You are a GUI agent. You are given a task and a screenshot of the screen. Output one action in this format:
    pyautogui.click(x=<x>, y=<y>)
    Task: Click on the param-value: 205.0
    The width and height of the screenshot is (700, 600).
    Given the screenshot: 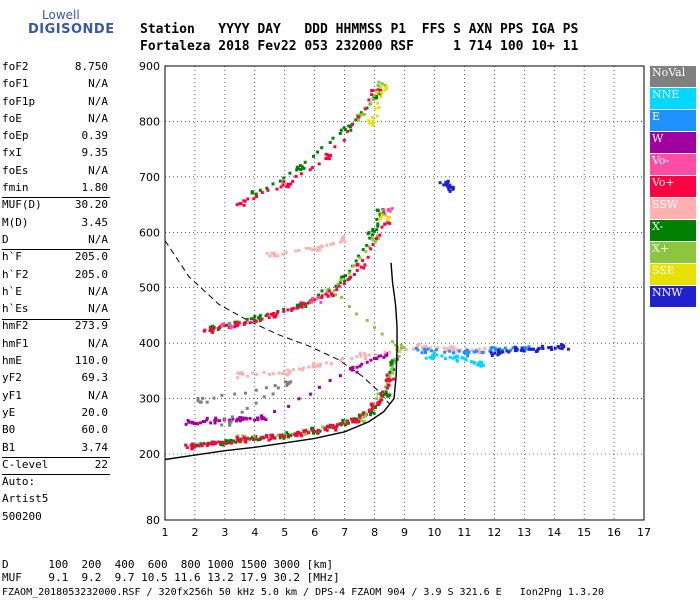 What is the action you would take?
    pyautogui.click(x=91, y=274)
    